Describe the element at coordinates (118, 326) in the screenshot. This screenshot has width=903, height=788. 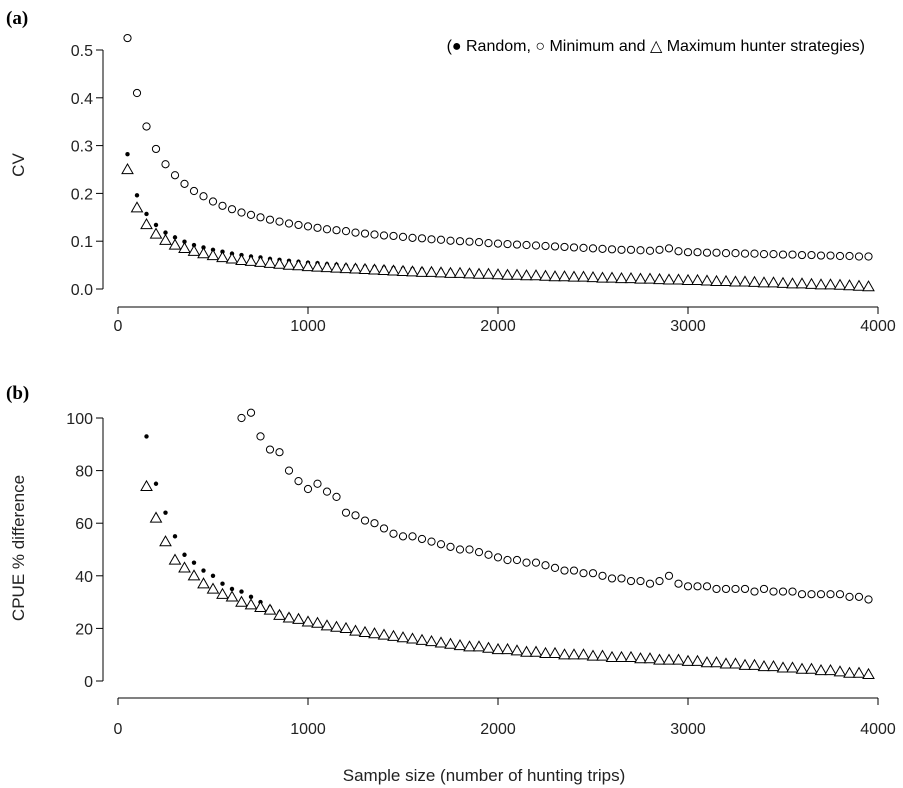
I see `x-tick-label: 0` at that location.